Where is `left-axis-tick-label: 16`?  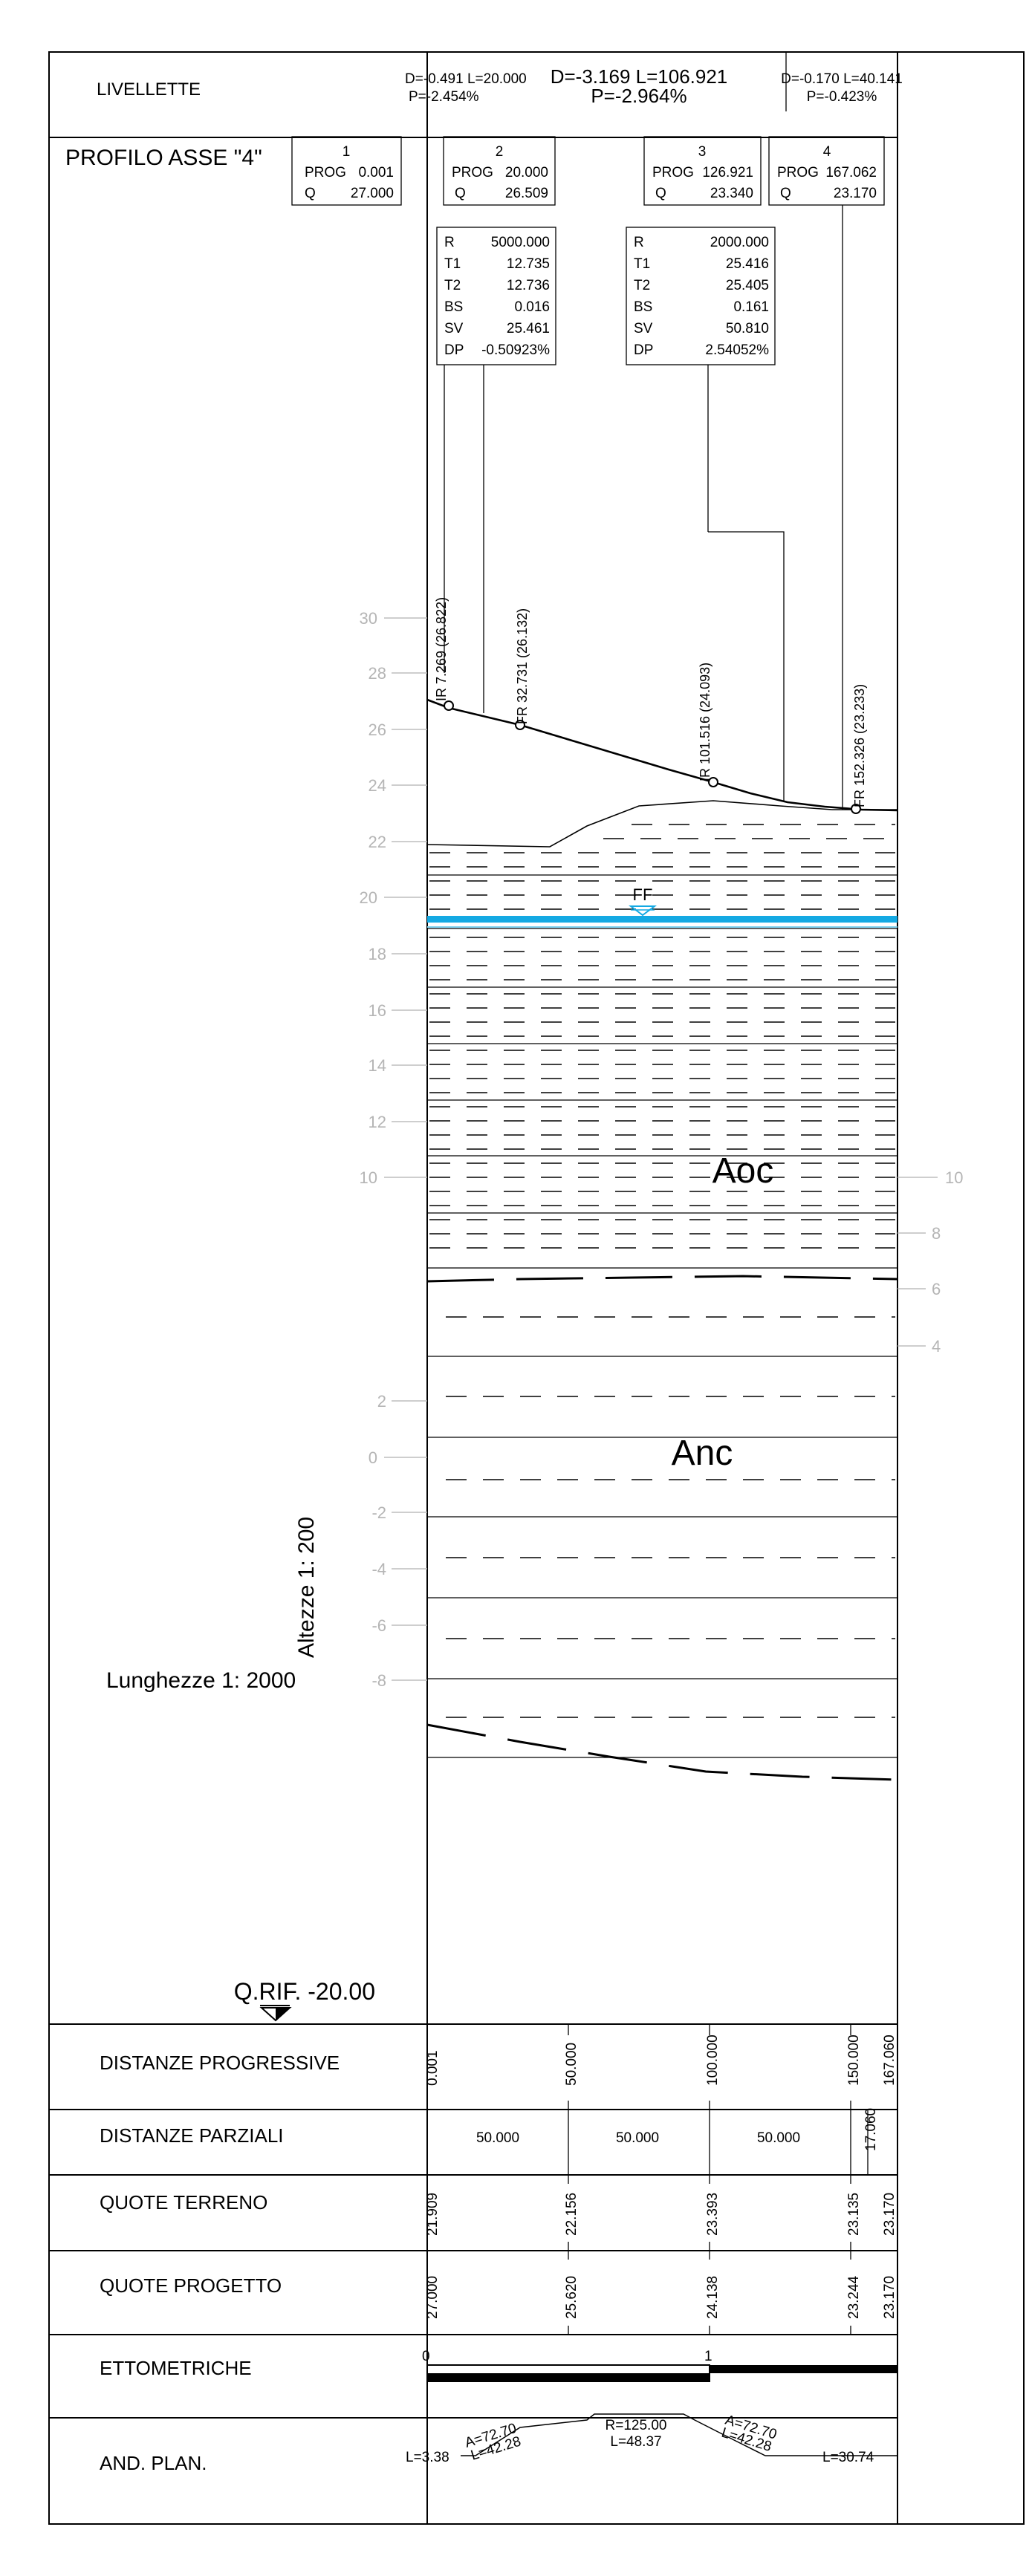 left-axis-tick-label: 16 is located at coordinates (377, 1011).